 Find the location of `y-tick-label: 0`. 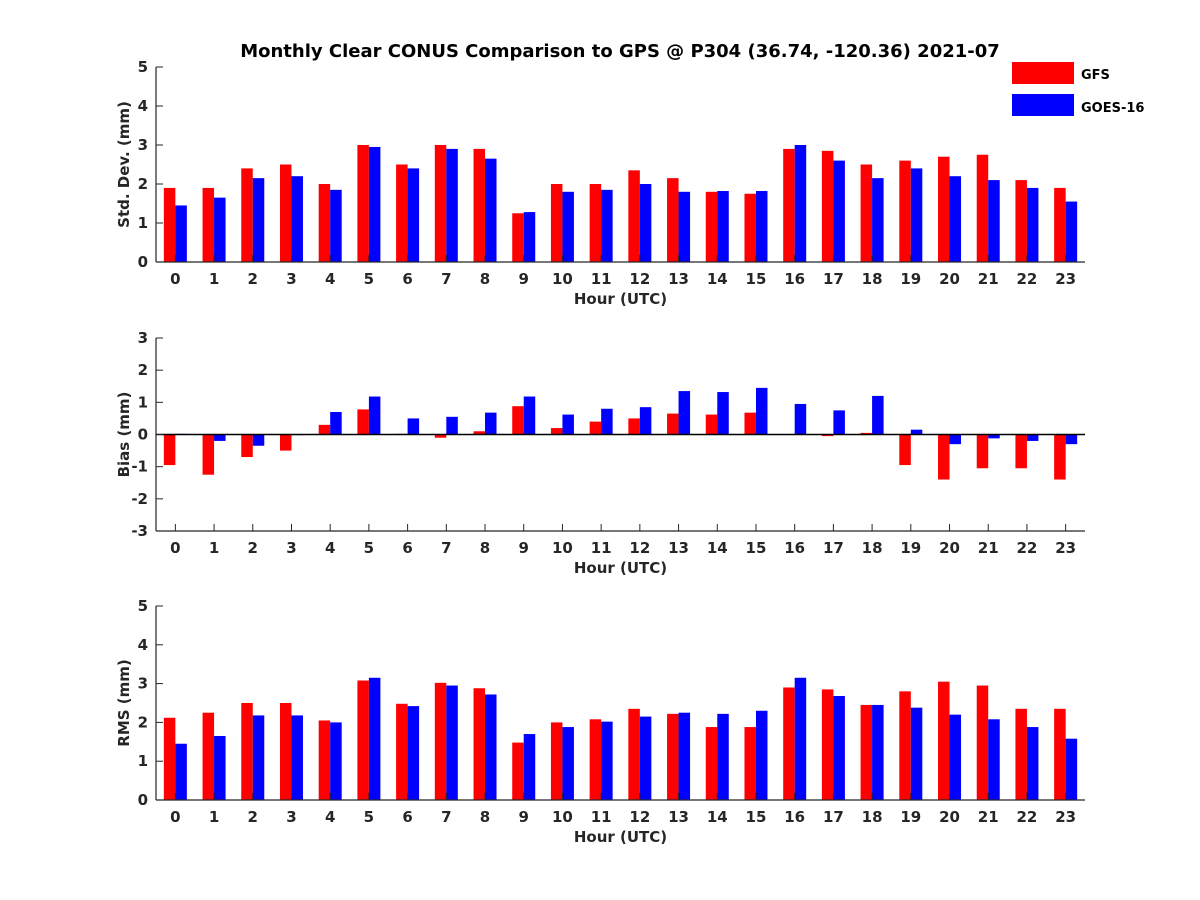

y-tick-label: 0 is located at coordinates (143, 435).